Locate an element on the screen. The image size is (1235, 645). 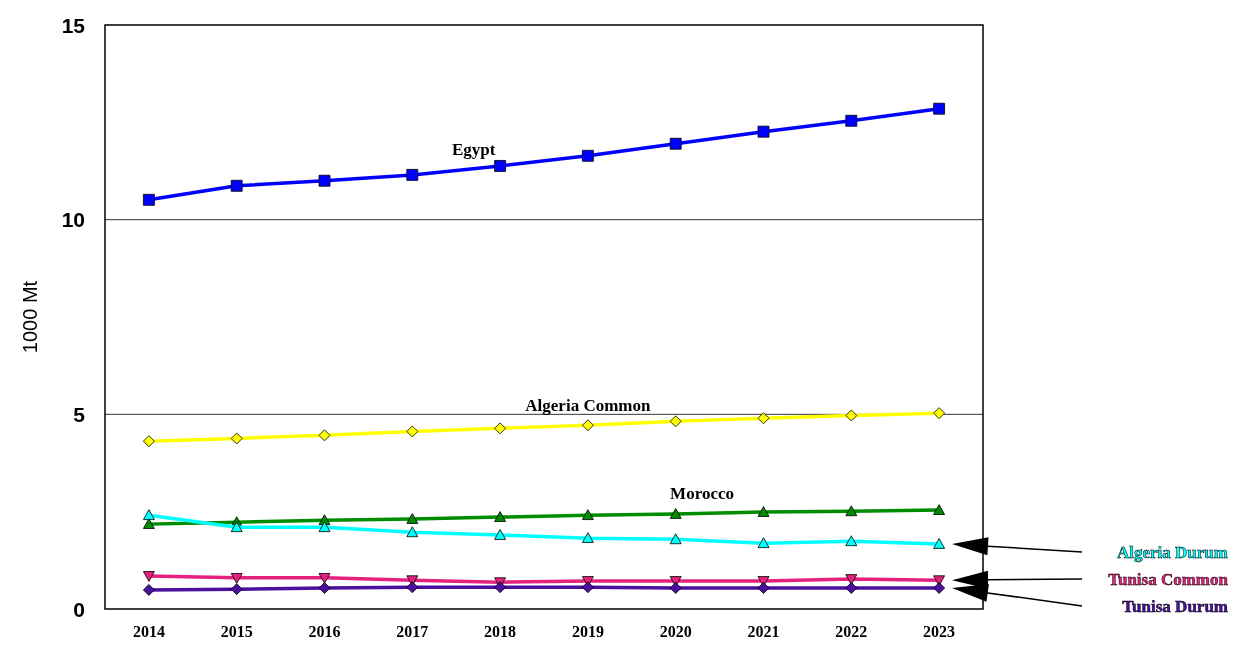
series-label: Algeria Common is located at coordinates (588, 406).